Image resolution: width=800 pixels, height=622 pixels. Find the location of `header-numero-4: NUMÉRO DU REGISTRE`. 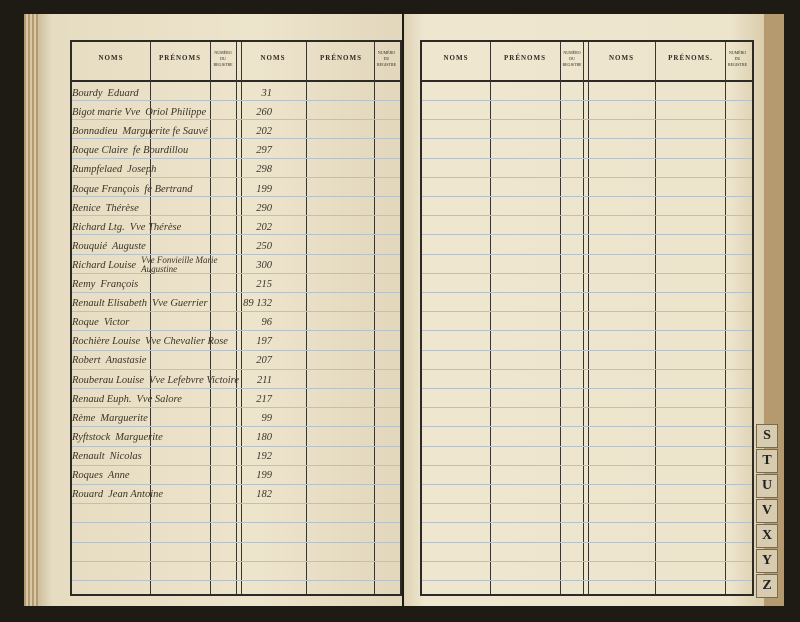

header-numero-4: NUMÉRO DU REGISTRE is located at coordinates (737, 58).